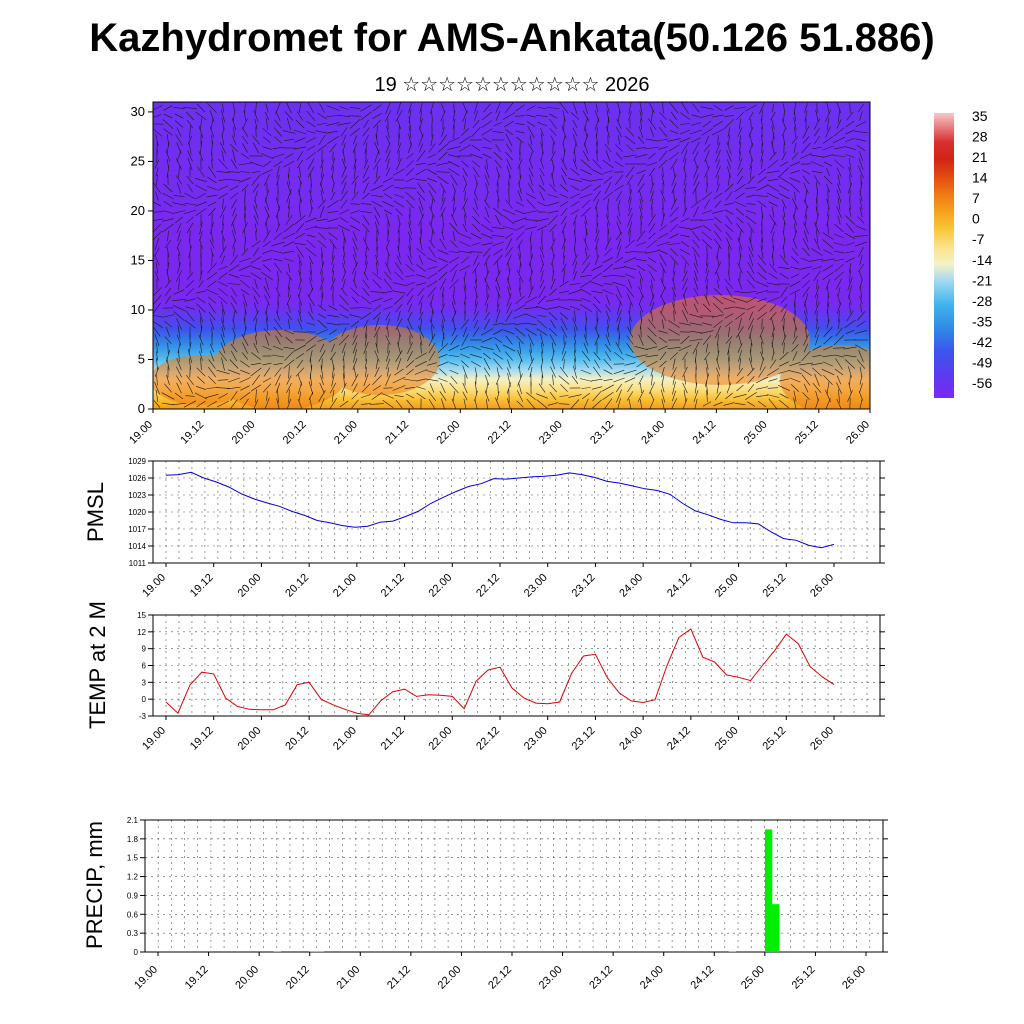 The height and width of the screenshot is (1024, 1024). I want to click on pmsl-frame, so click(516, 512).